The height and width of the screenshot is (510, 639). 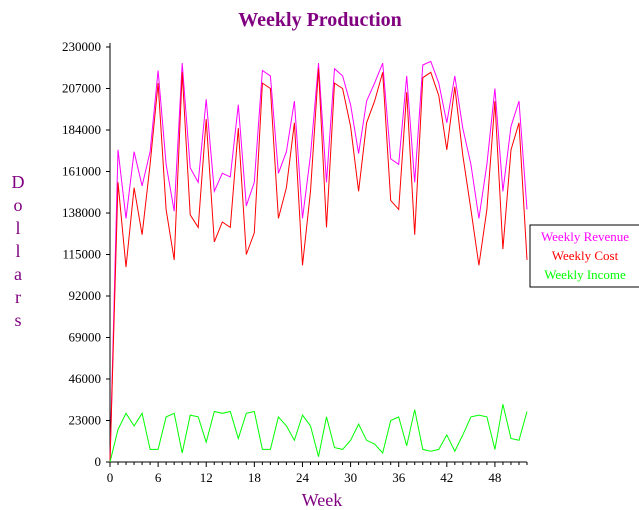 I want to click on x-tick-label: 6, so click(x=158, y=477).